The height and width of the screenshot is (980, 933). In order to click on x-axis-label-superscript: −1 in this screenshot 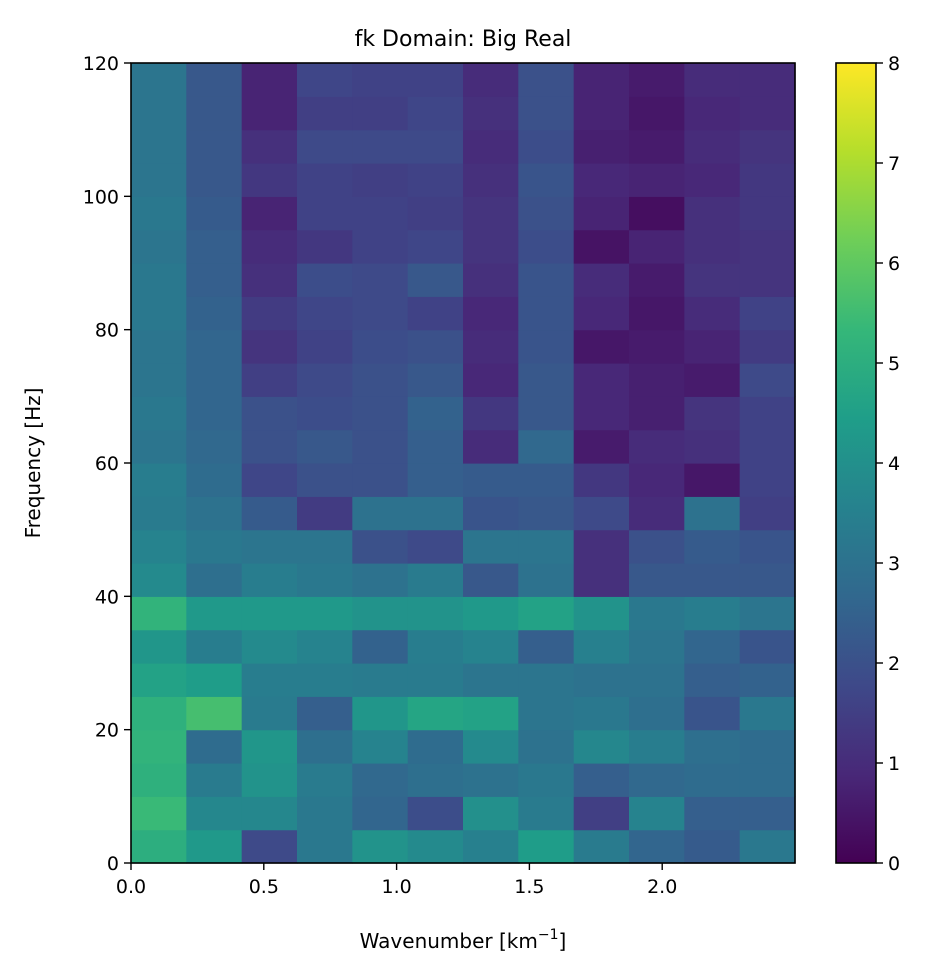, I will do `click(548, 935)`.